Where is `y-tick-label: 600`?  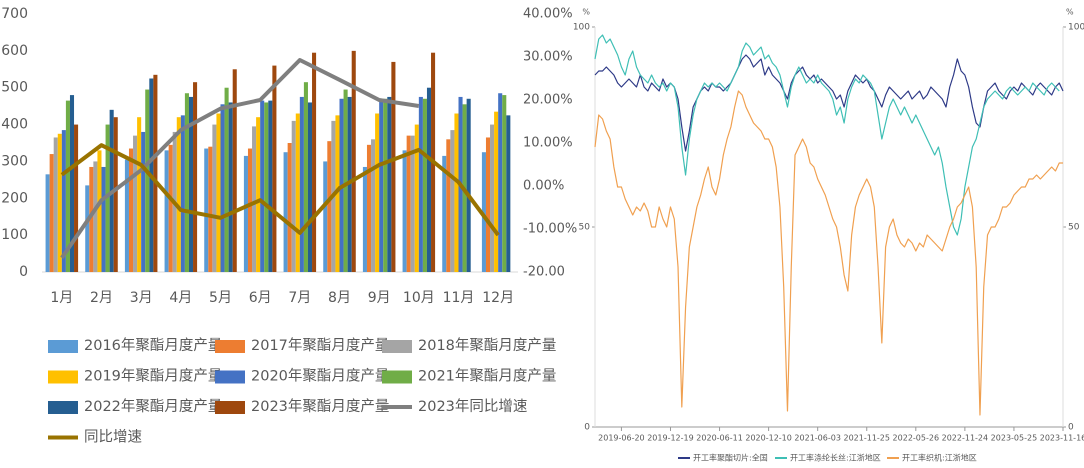 y-tick-label: 600 is located at coordinates (14, 51).